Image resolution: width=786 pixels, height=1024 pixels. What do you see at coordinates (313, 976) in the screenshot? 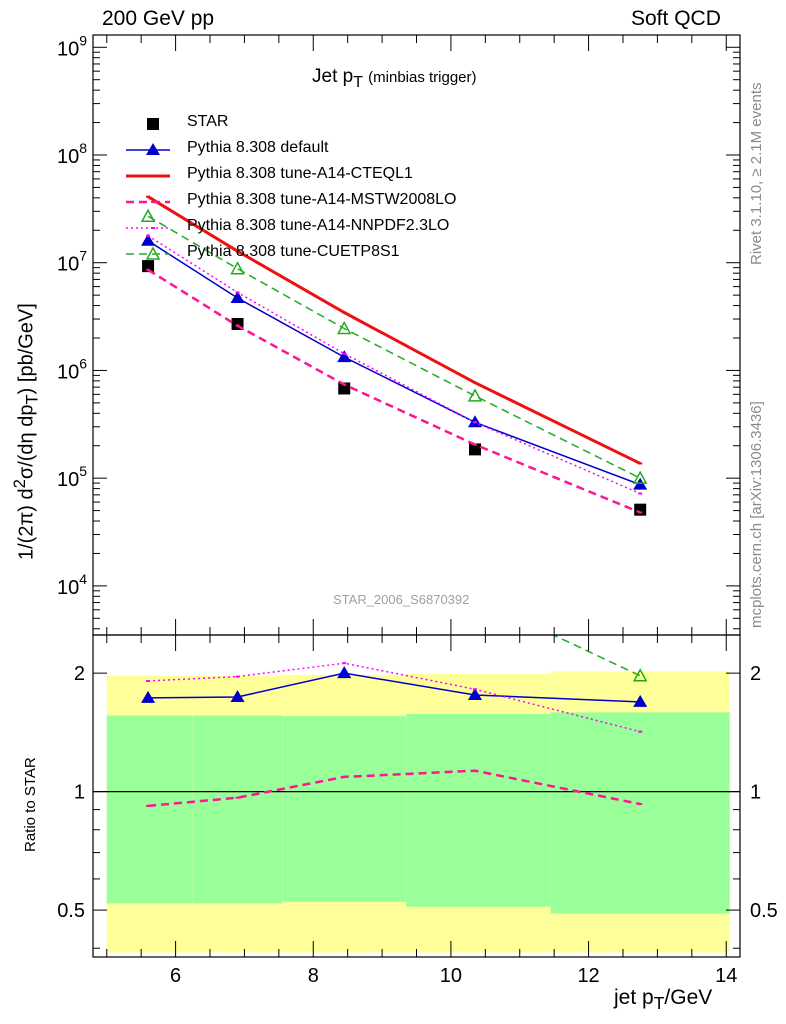
I see `x-tick-label-1: 8` at bounding box center [313, 976].